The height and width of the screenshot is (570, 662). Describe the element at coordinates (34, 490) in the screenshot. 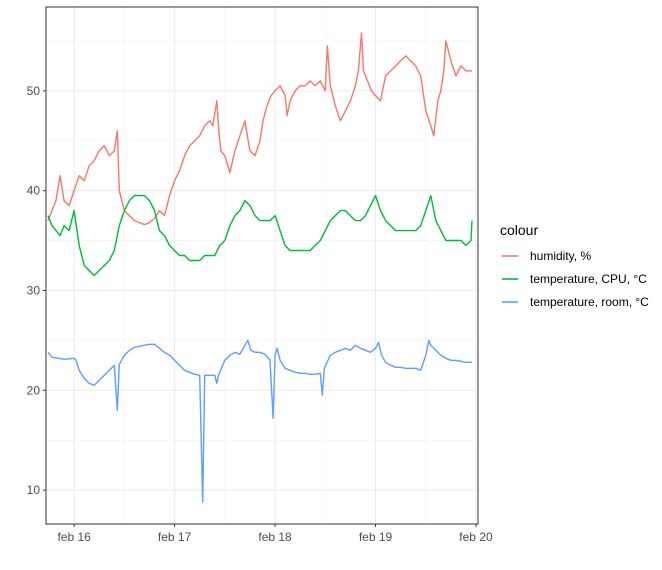

I see `y-tick-label: 10` at that location.